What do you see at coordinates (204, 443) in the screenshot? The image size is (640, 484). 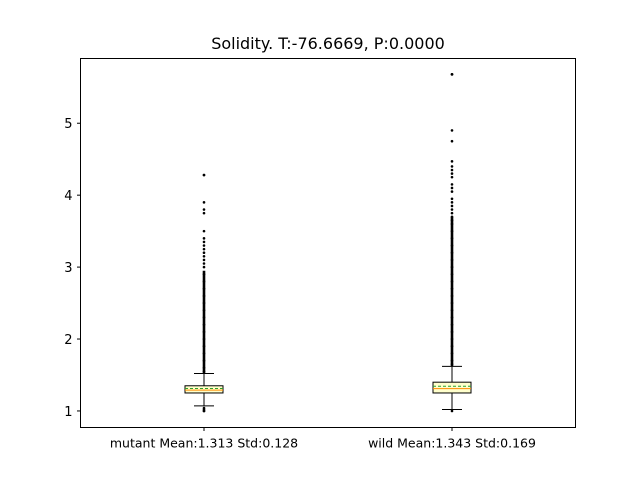 I see `x-tick-label: mutant Mean:1.313 Std:0.128` at bounding box center [204, 443].